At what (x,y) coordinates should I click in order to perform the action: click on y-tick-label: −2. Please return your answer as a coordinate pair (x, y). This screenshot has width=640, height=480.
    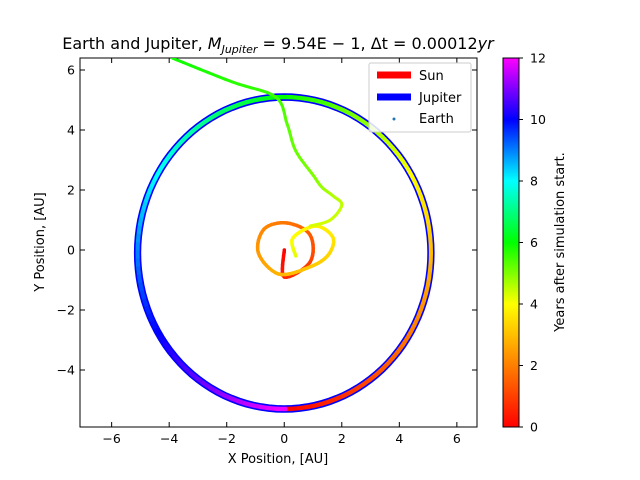
    Looking at the image, I should click on (66, 310).